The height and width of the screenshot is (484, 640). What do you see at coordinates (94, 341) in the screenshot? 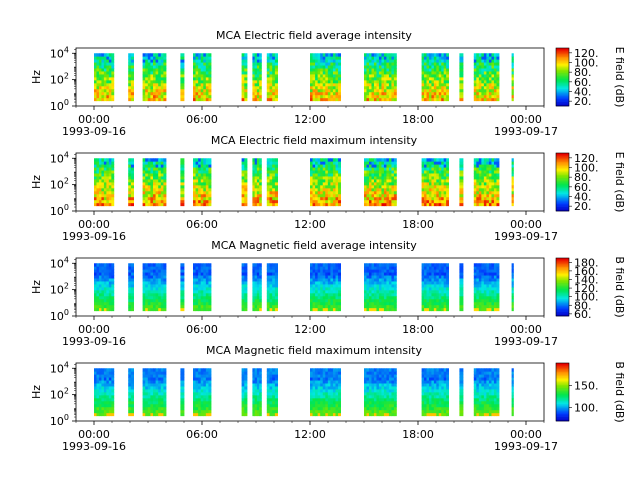
I see `x-tick-date: 1993-09-16` at bounding box center [94, 341].